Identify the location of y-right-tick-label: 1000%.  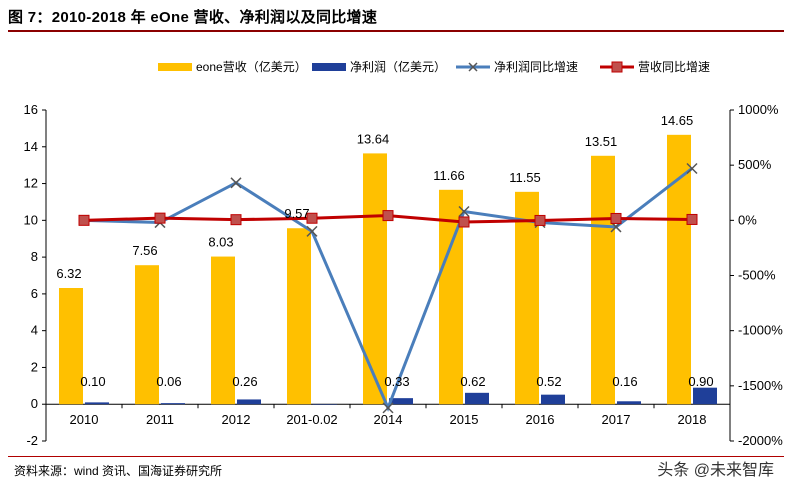
(758, 109).